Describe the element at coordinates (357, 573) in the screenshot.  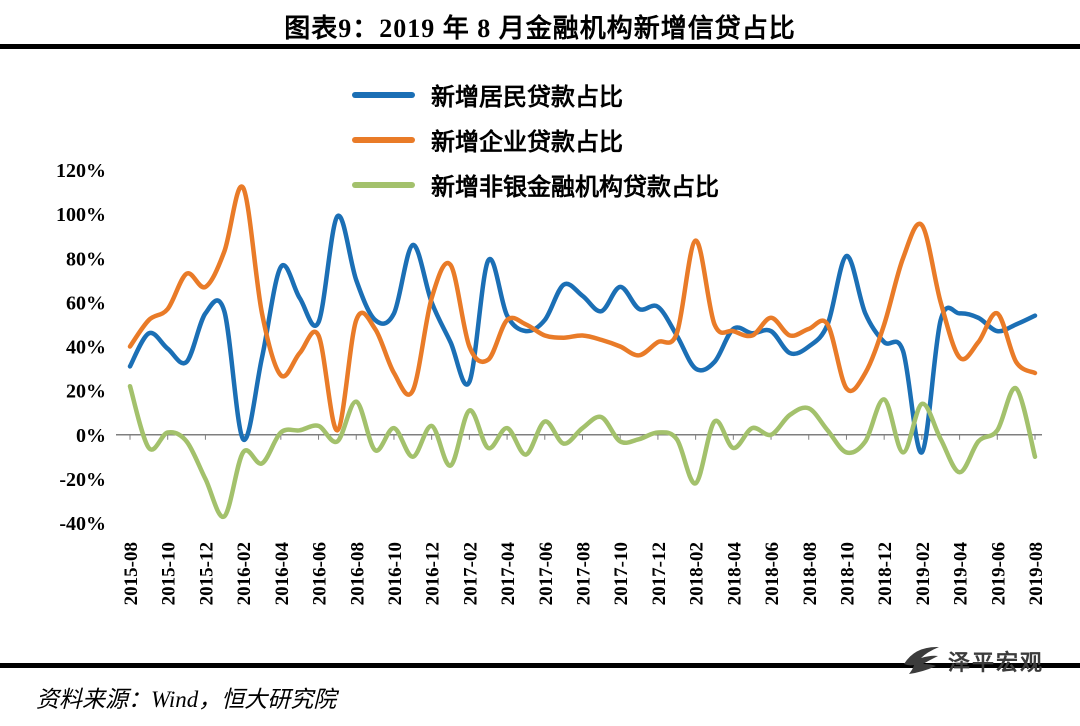
I see `svg-text: 2016-08` at that location.